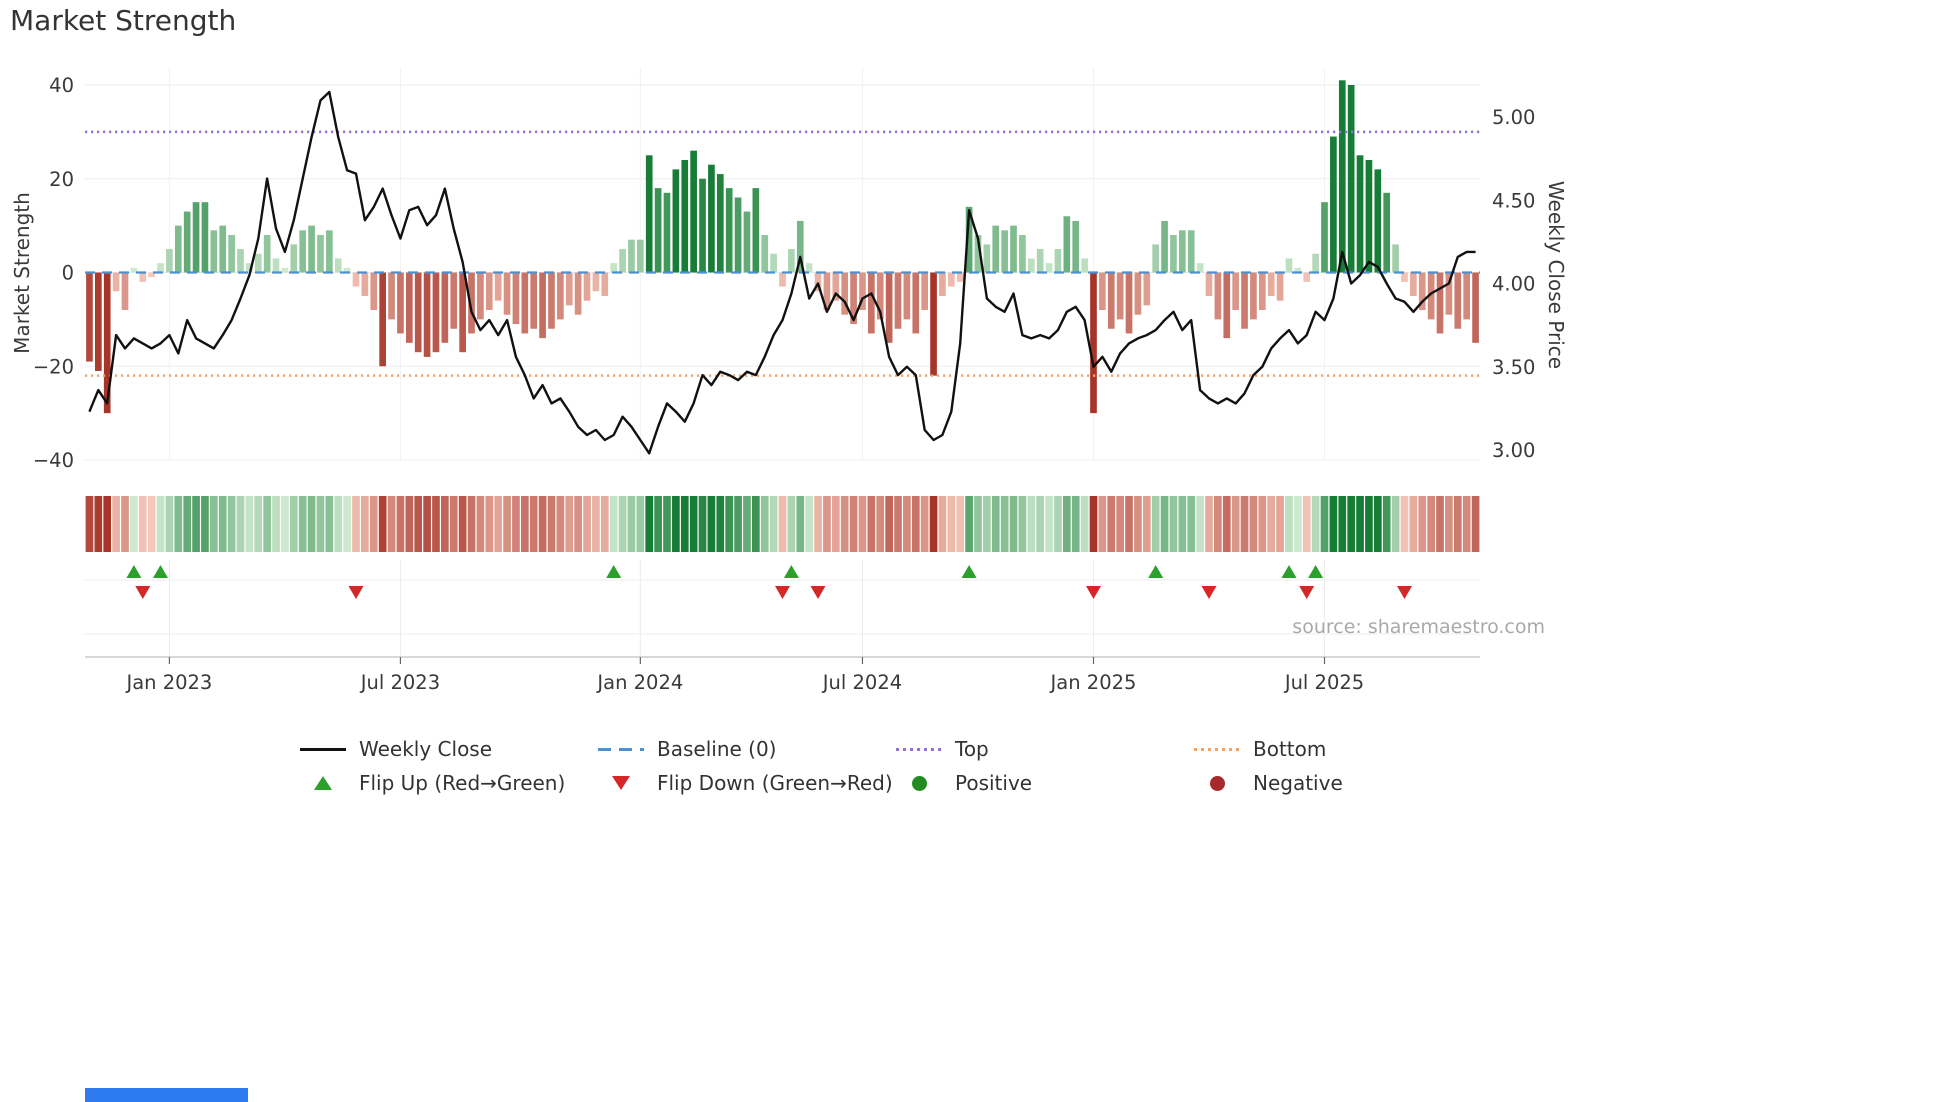  Describe the element at coordinates (1513, 200) in the screenshot. I see `right-tick-label: 4.50` at that location.